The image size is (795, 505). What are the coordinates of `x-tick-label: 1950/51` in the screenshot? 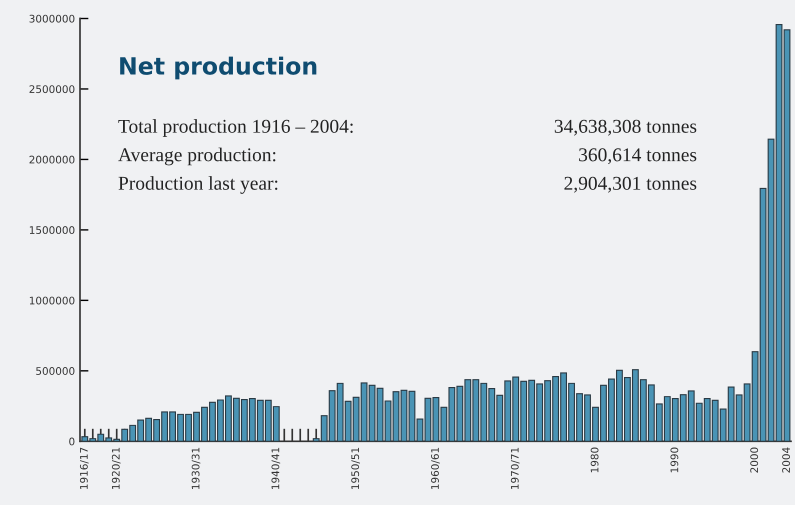 It's located at (355, 468).